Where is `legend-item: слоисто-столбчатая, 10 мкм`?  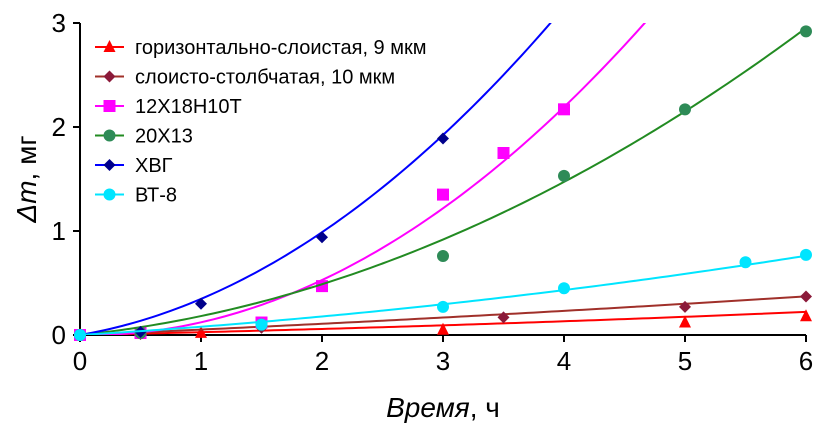
legend-item: слоисто-столбчатая, 10 мкм is located at coordinates (245, 78).